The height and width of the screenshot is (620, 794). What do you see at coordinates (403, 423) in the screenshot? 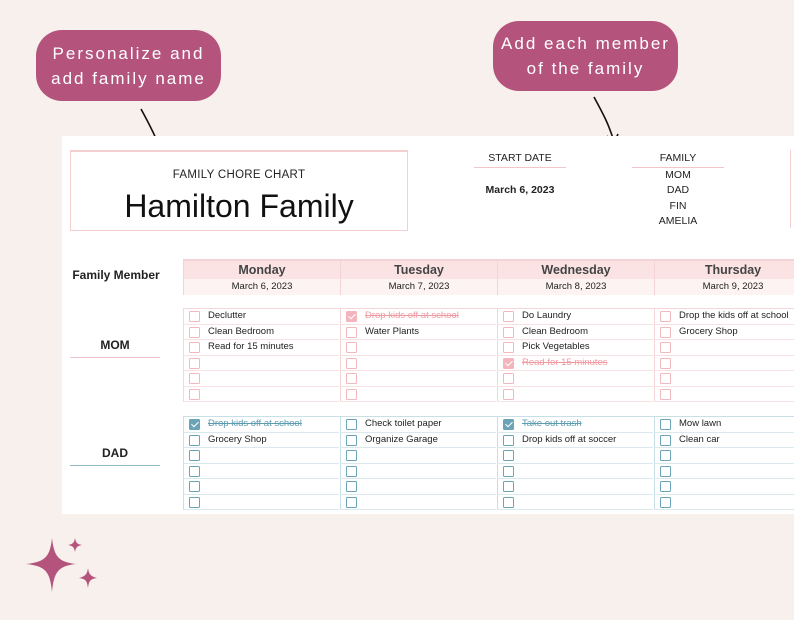
I see `task-text: Check toilet paper` at bounding box center [403, 423].